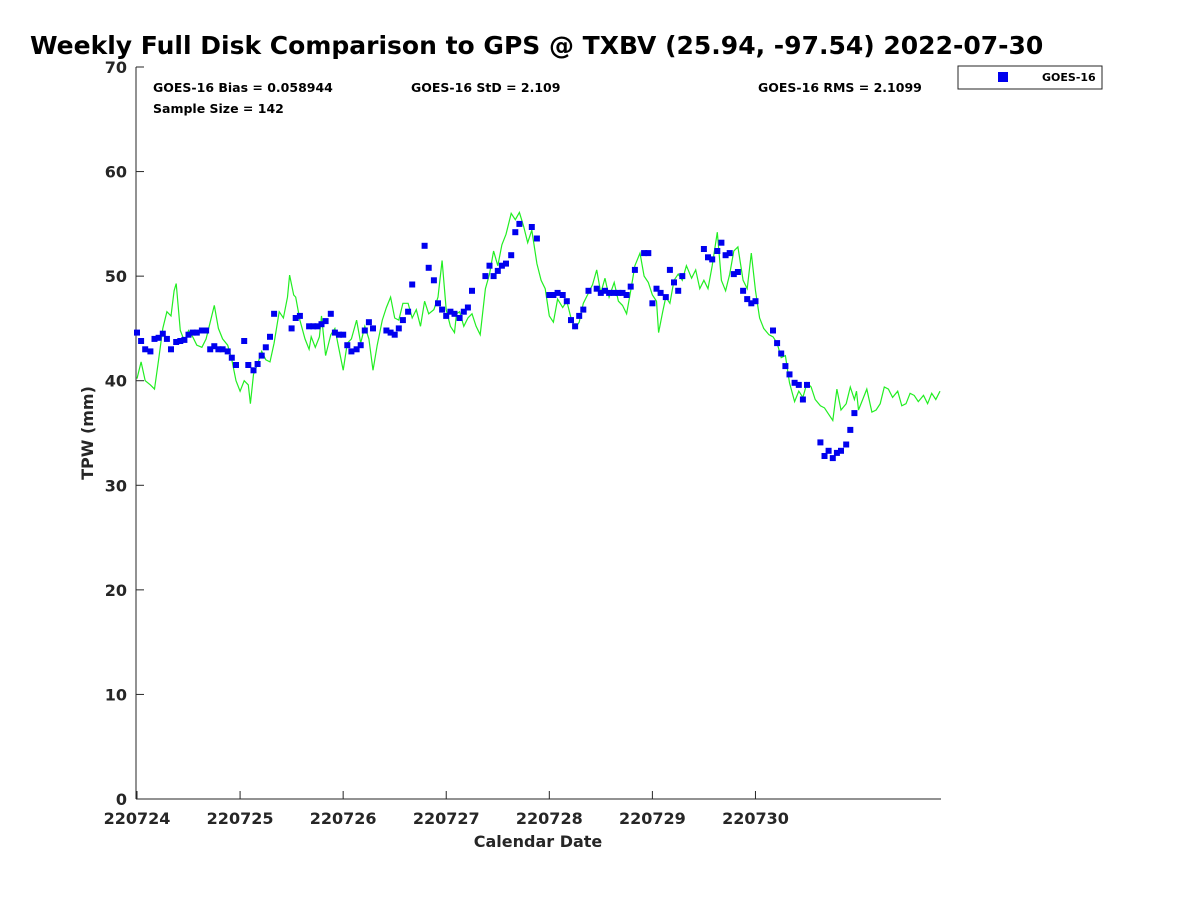 This screenshot has height=900, width=1200. Describe the element at coordinates (1030, 77) in the screenshot. I see `legend: GOES-16` at that location.